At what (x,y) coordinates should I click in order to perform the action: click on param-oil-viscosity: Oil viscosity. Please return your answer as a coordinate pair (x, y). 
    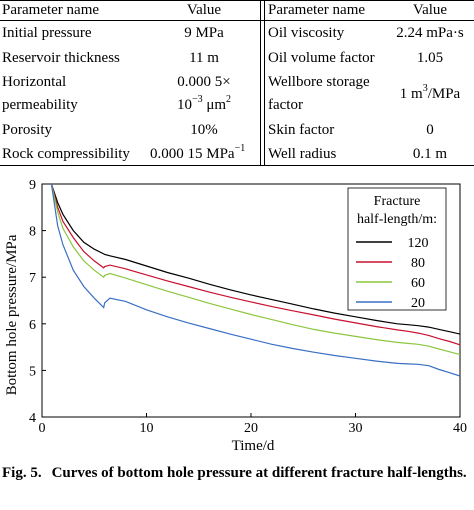
    Looking at the image, I should click on (306, 33).